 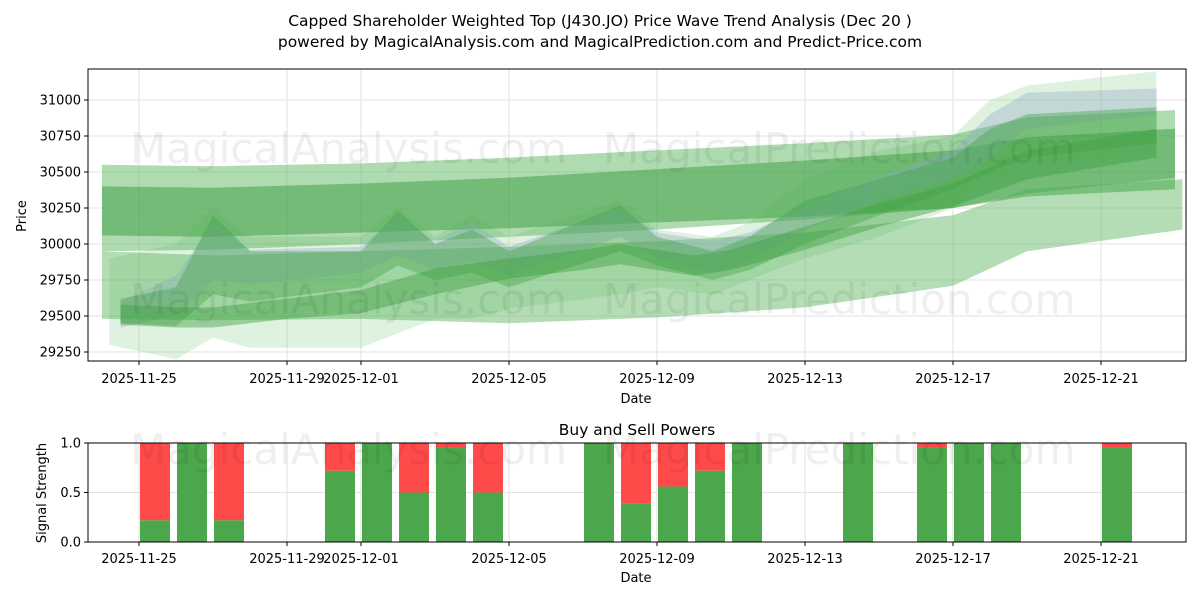 I want to click on top-x-tick-label: 2025-12-05, so click(x=509, y=379).